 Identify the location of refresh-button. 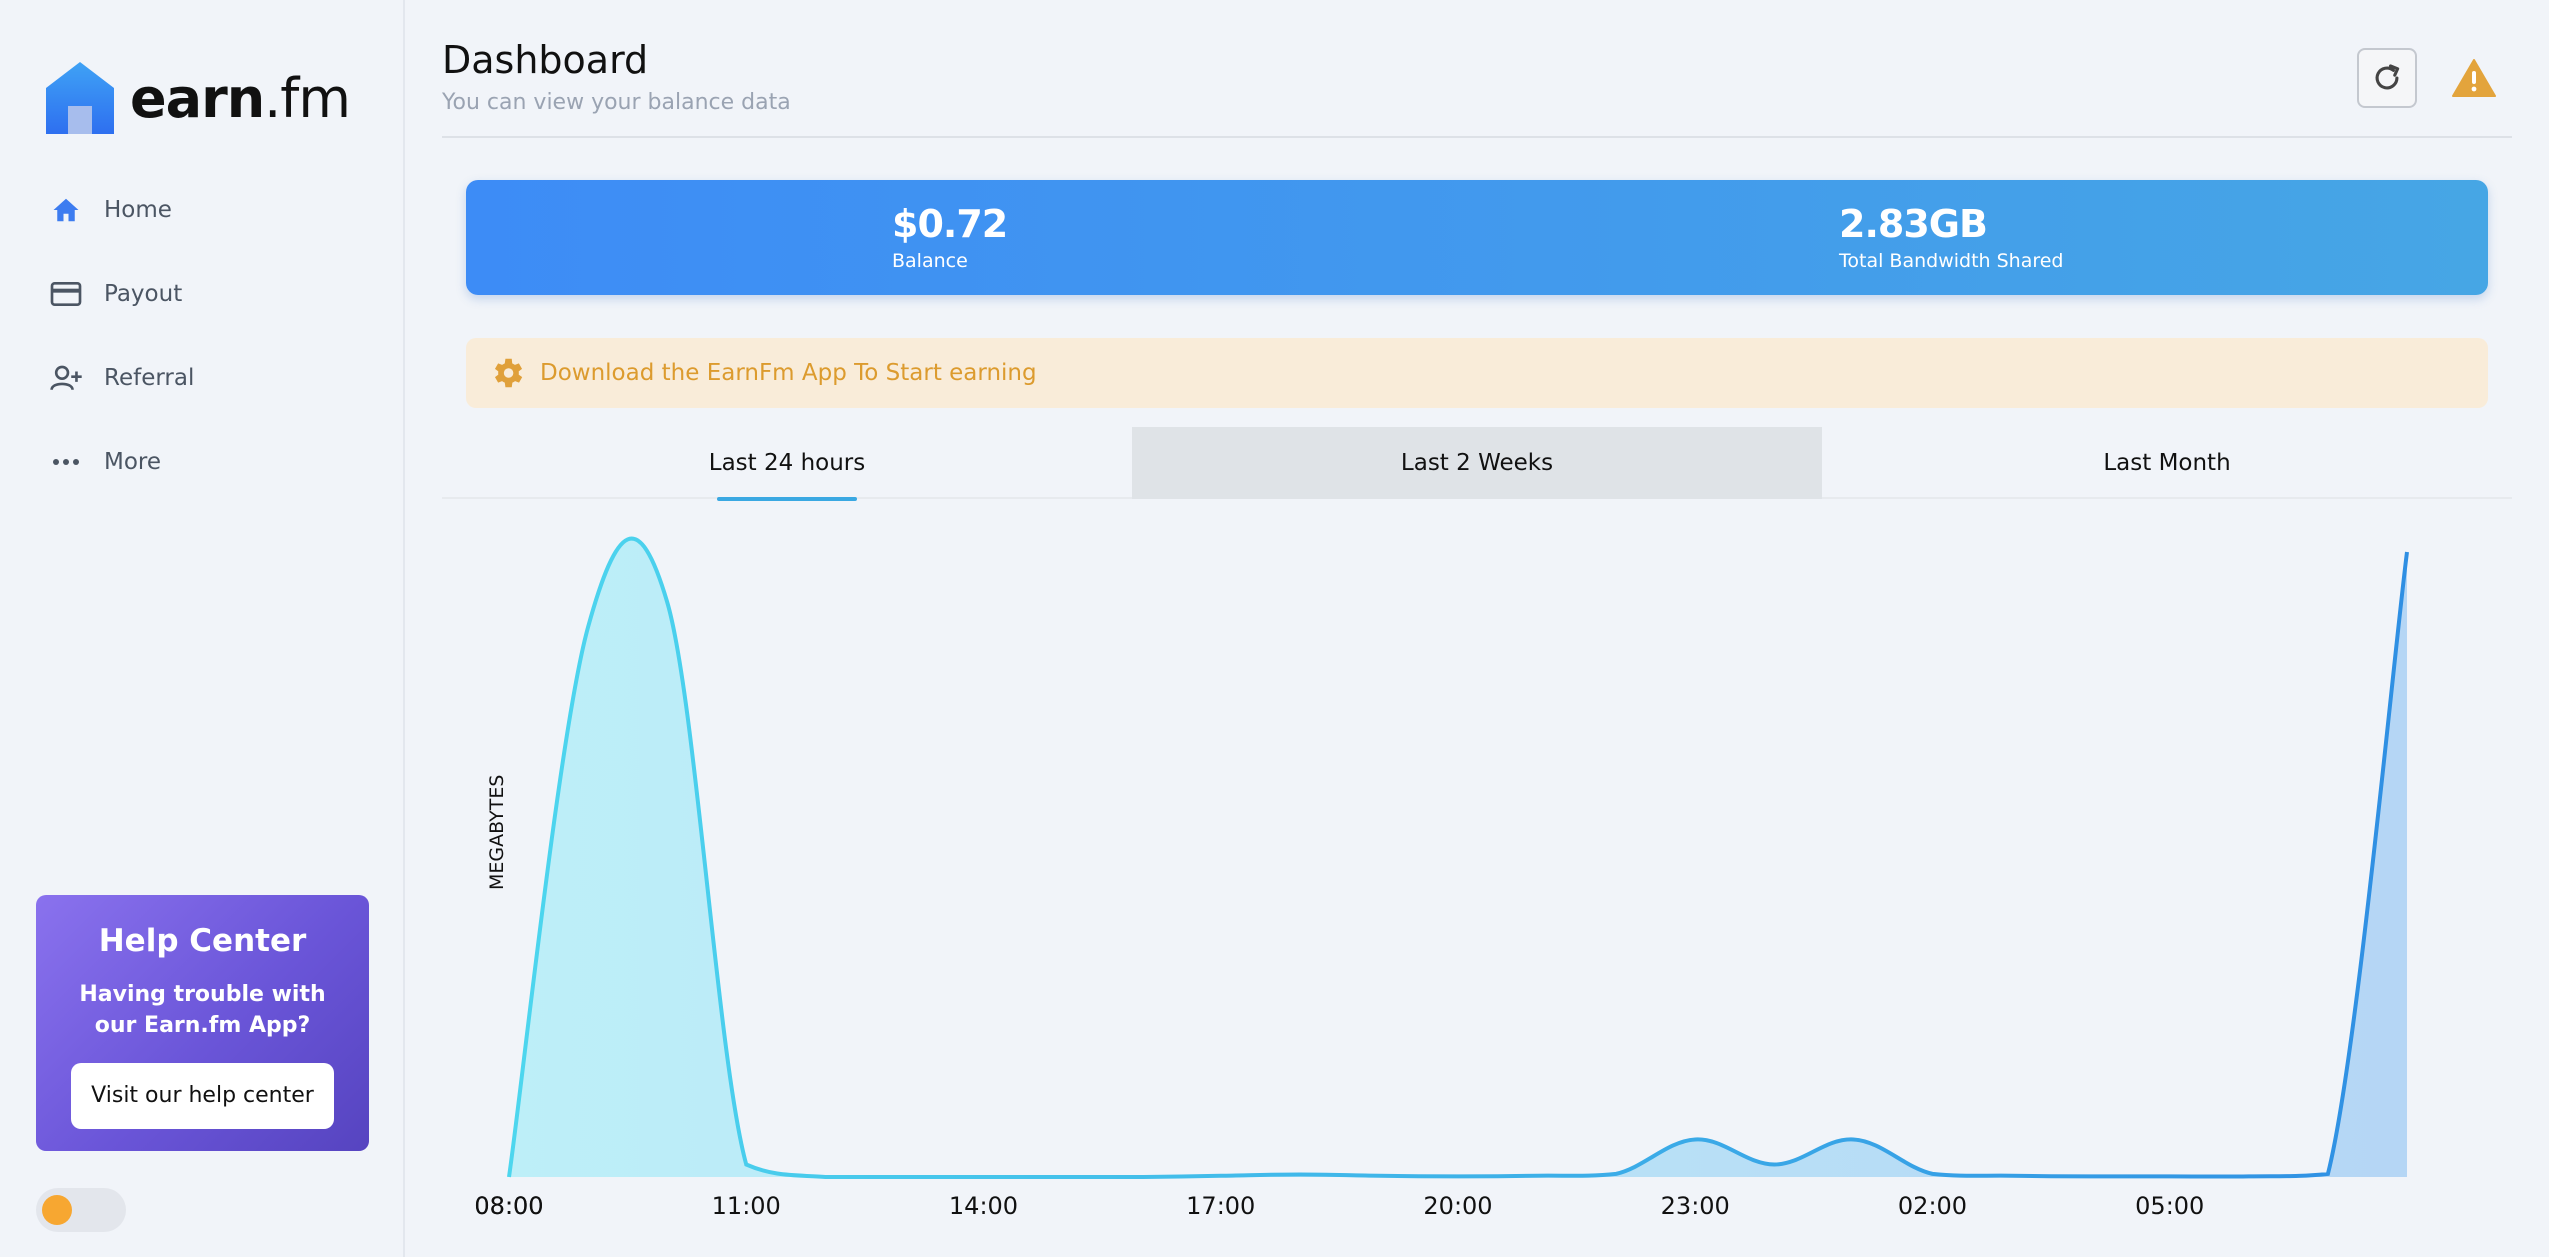
(2387, 78).